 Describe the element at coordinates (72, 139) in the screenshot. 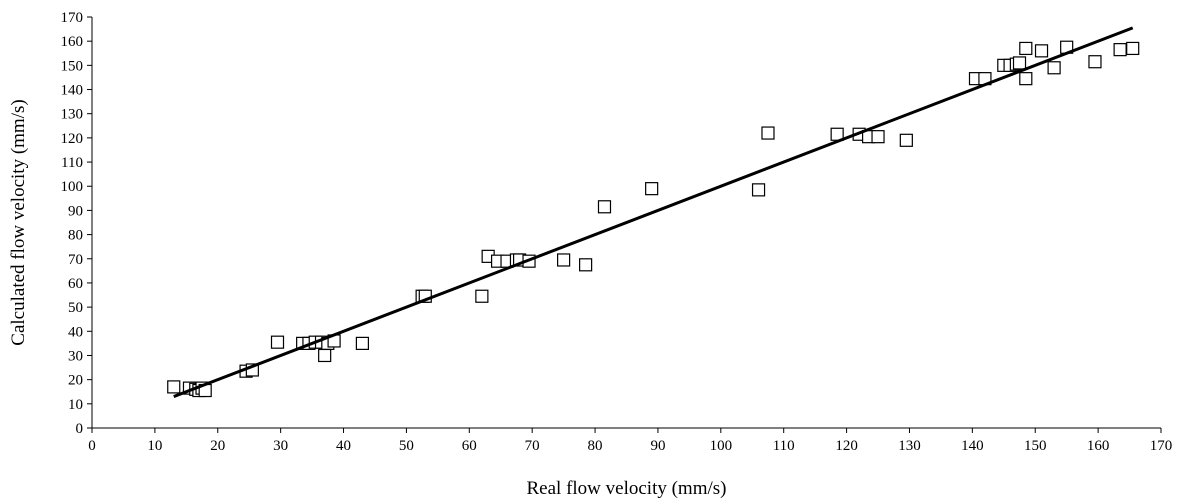

I see `y-tick-label: 120` at that location.